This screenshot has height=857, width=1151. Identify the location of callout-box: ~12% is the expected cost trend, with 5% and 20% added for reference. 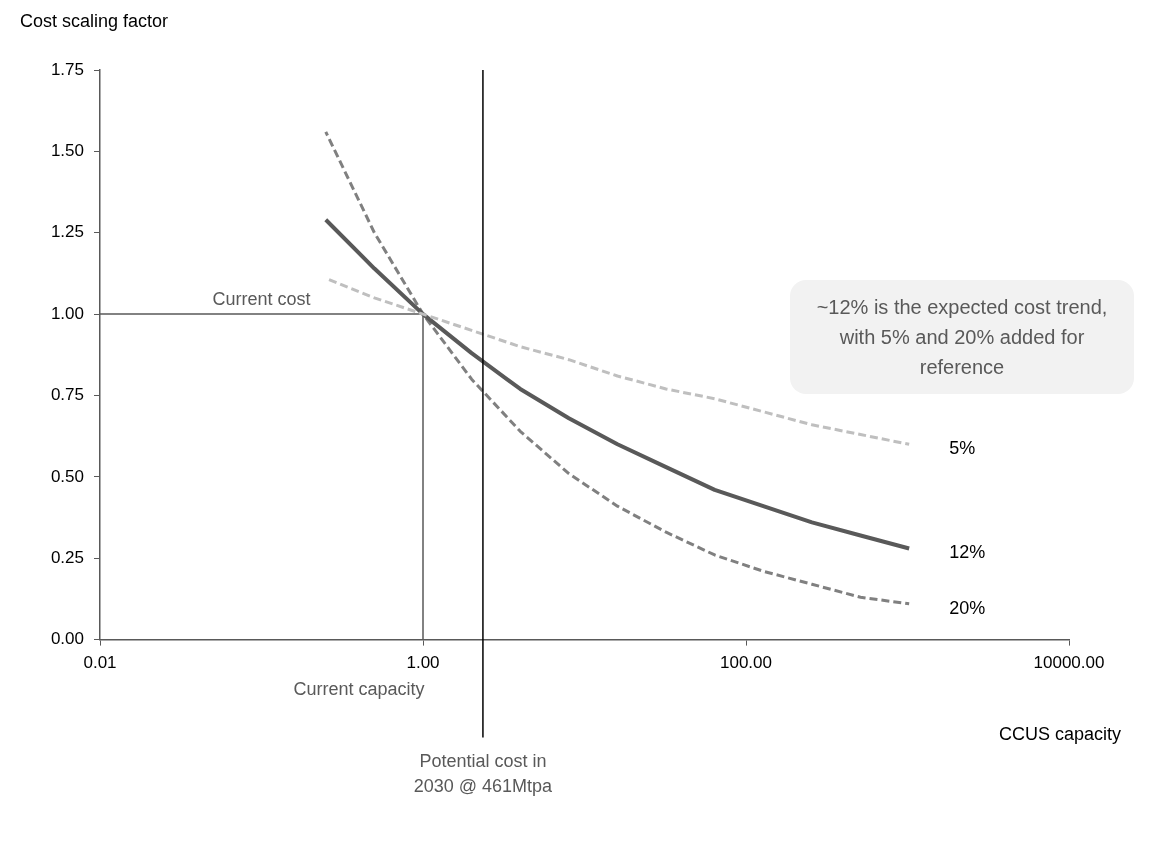
(962, 337).